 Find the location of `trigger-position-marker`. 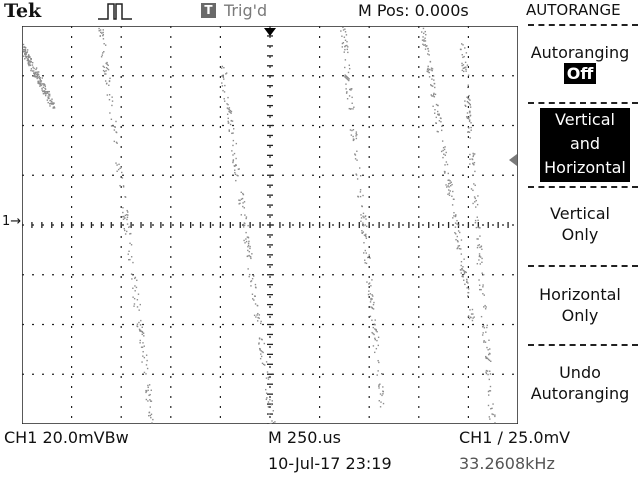

trigger-position-marker is located at coordinates (270, 32).